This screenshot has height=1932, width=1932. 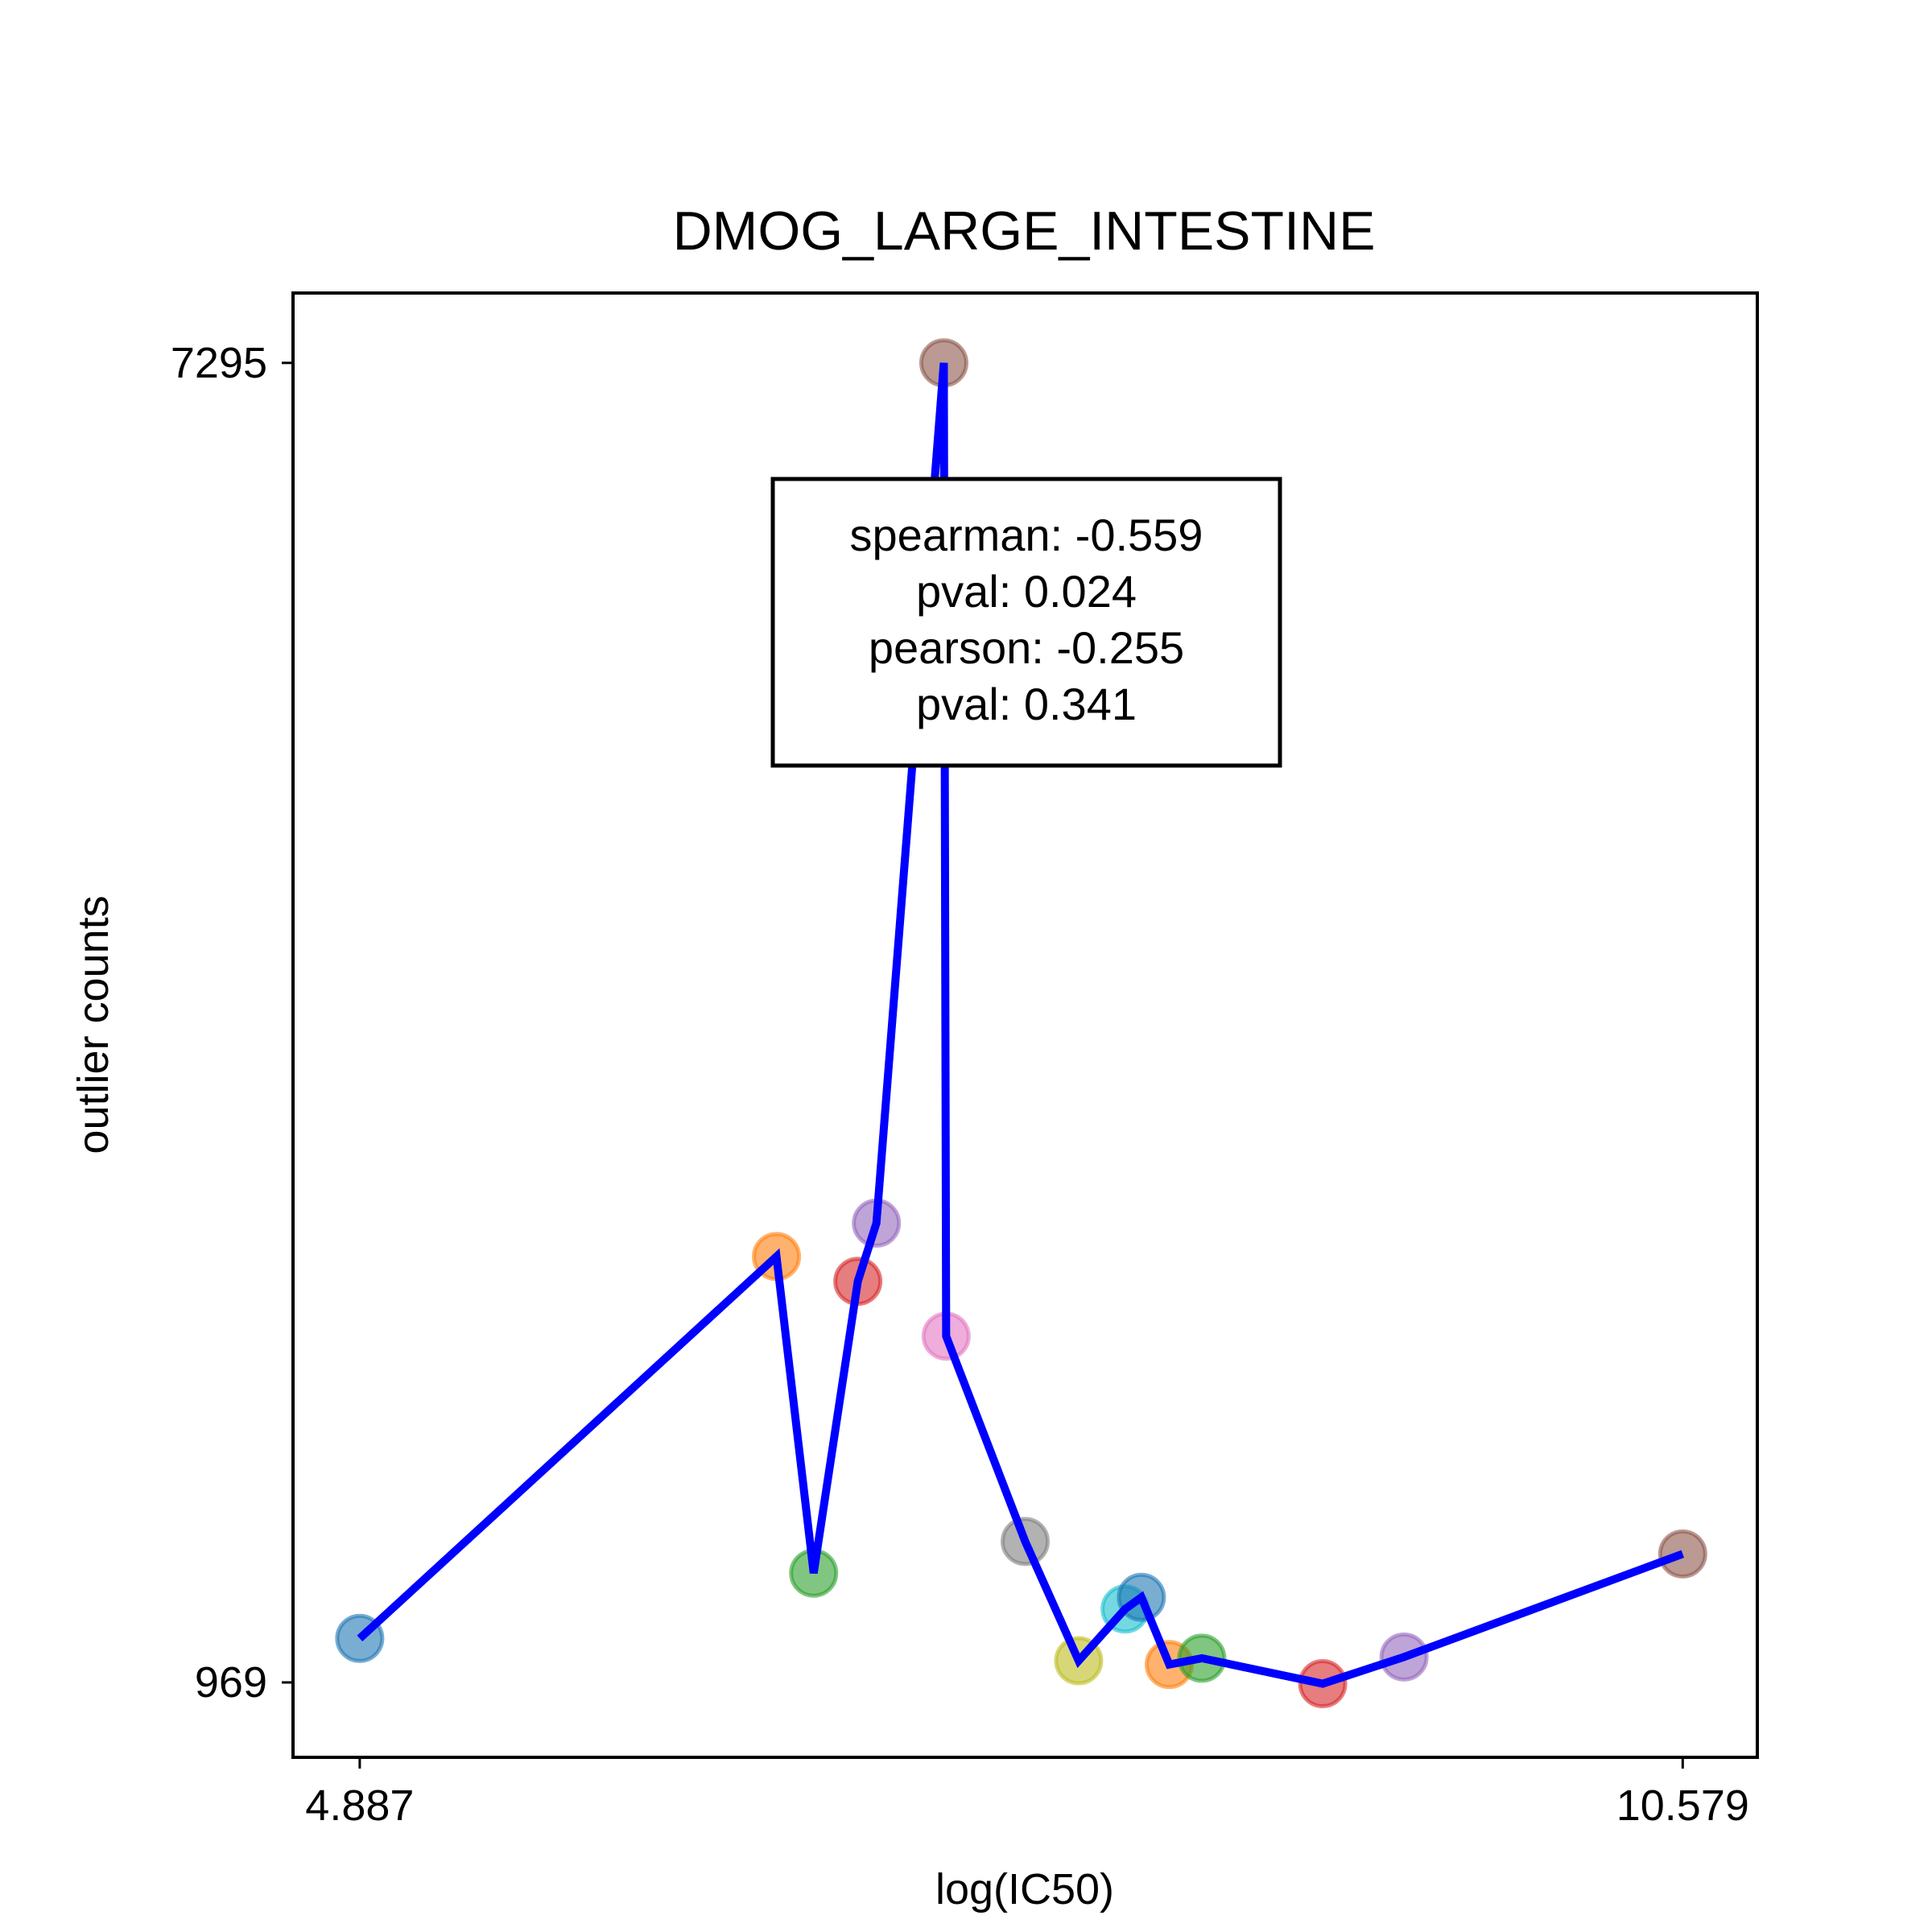 I want to click on y-tick-label-1: 969, so click(x=231, y=1683).